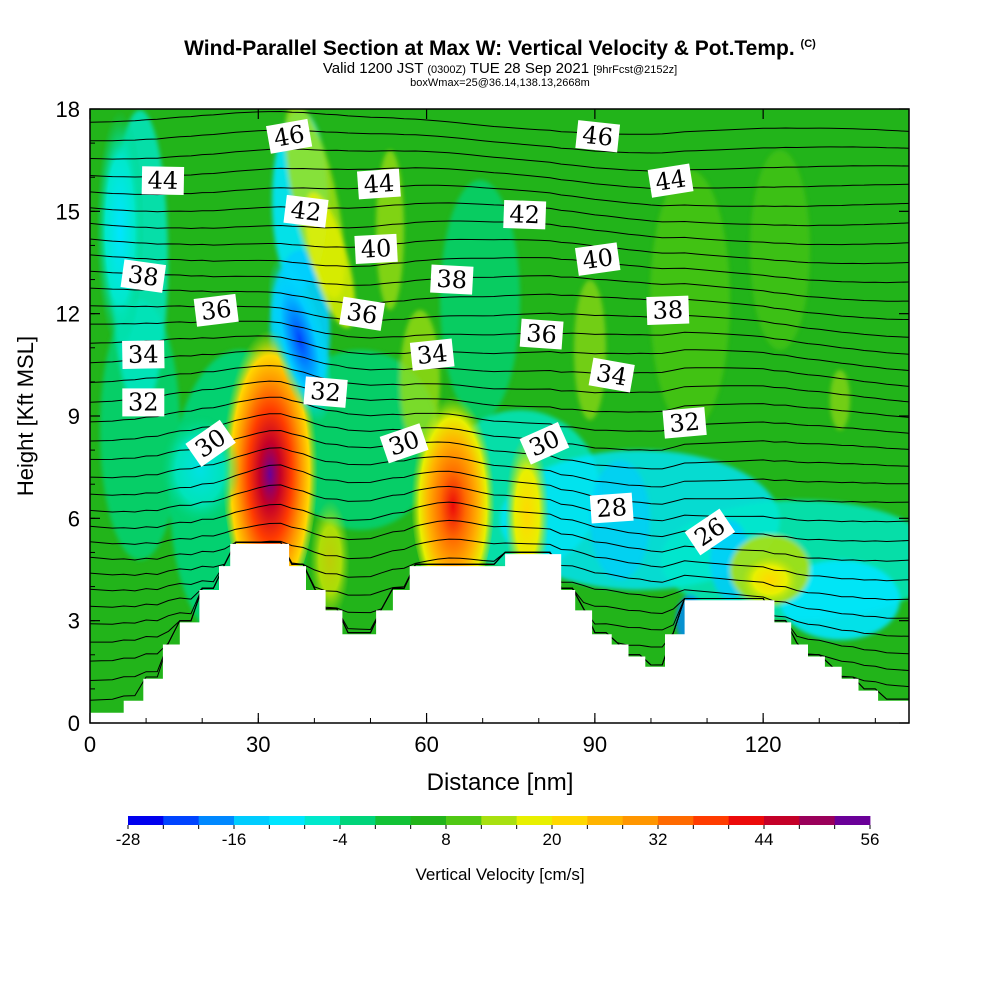  I want to click on terrain-mask, so click(499, 633).